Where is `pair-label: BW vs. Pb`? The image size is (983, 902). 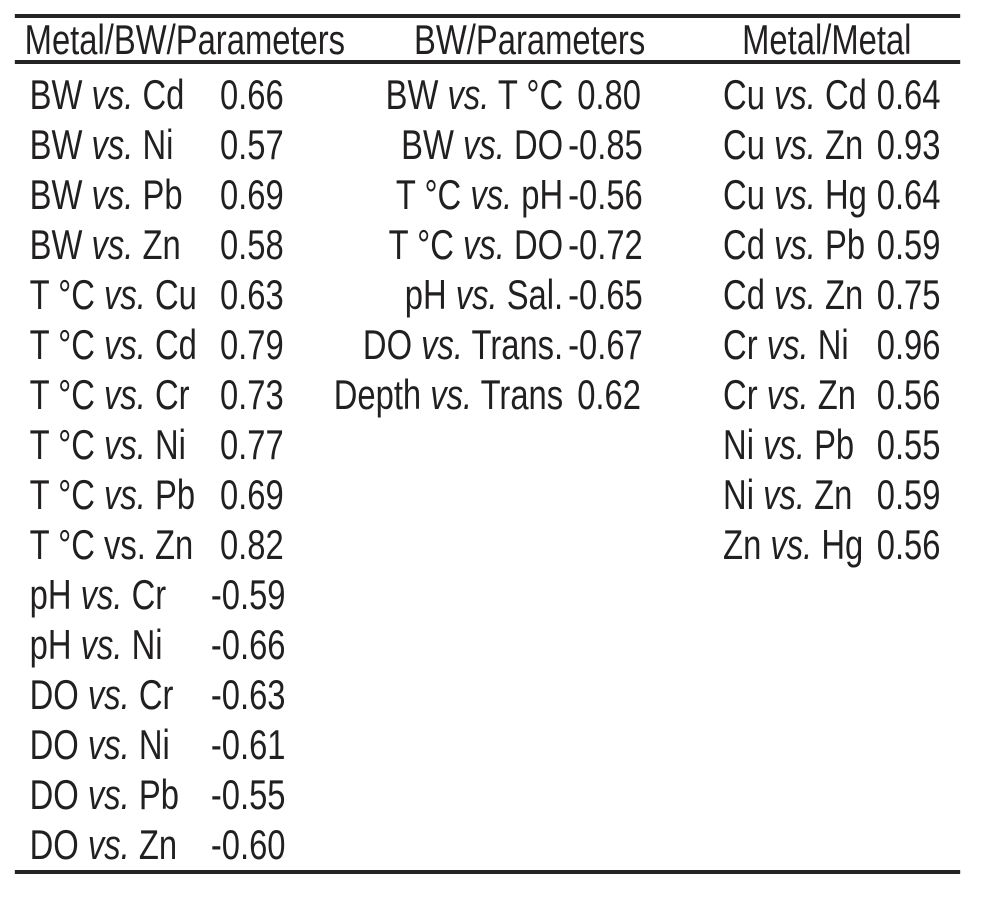
pair-label: BW vs. Pb is located at coordinates (125, 195).